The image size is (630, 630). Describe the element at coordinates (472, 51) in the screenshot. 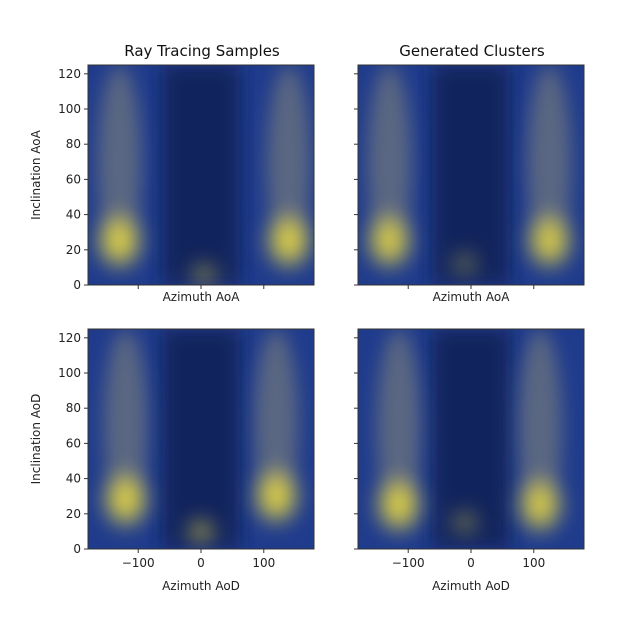

I see `panel-title: Generated Clusters` at that location.